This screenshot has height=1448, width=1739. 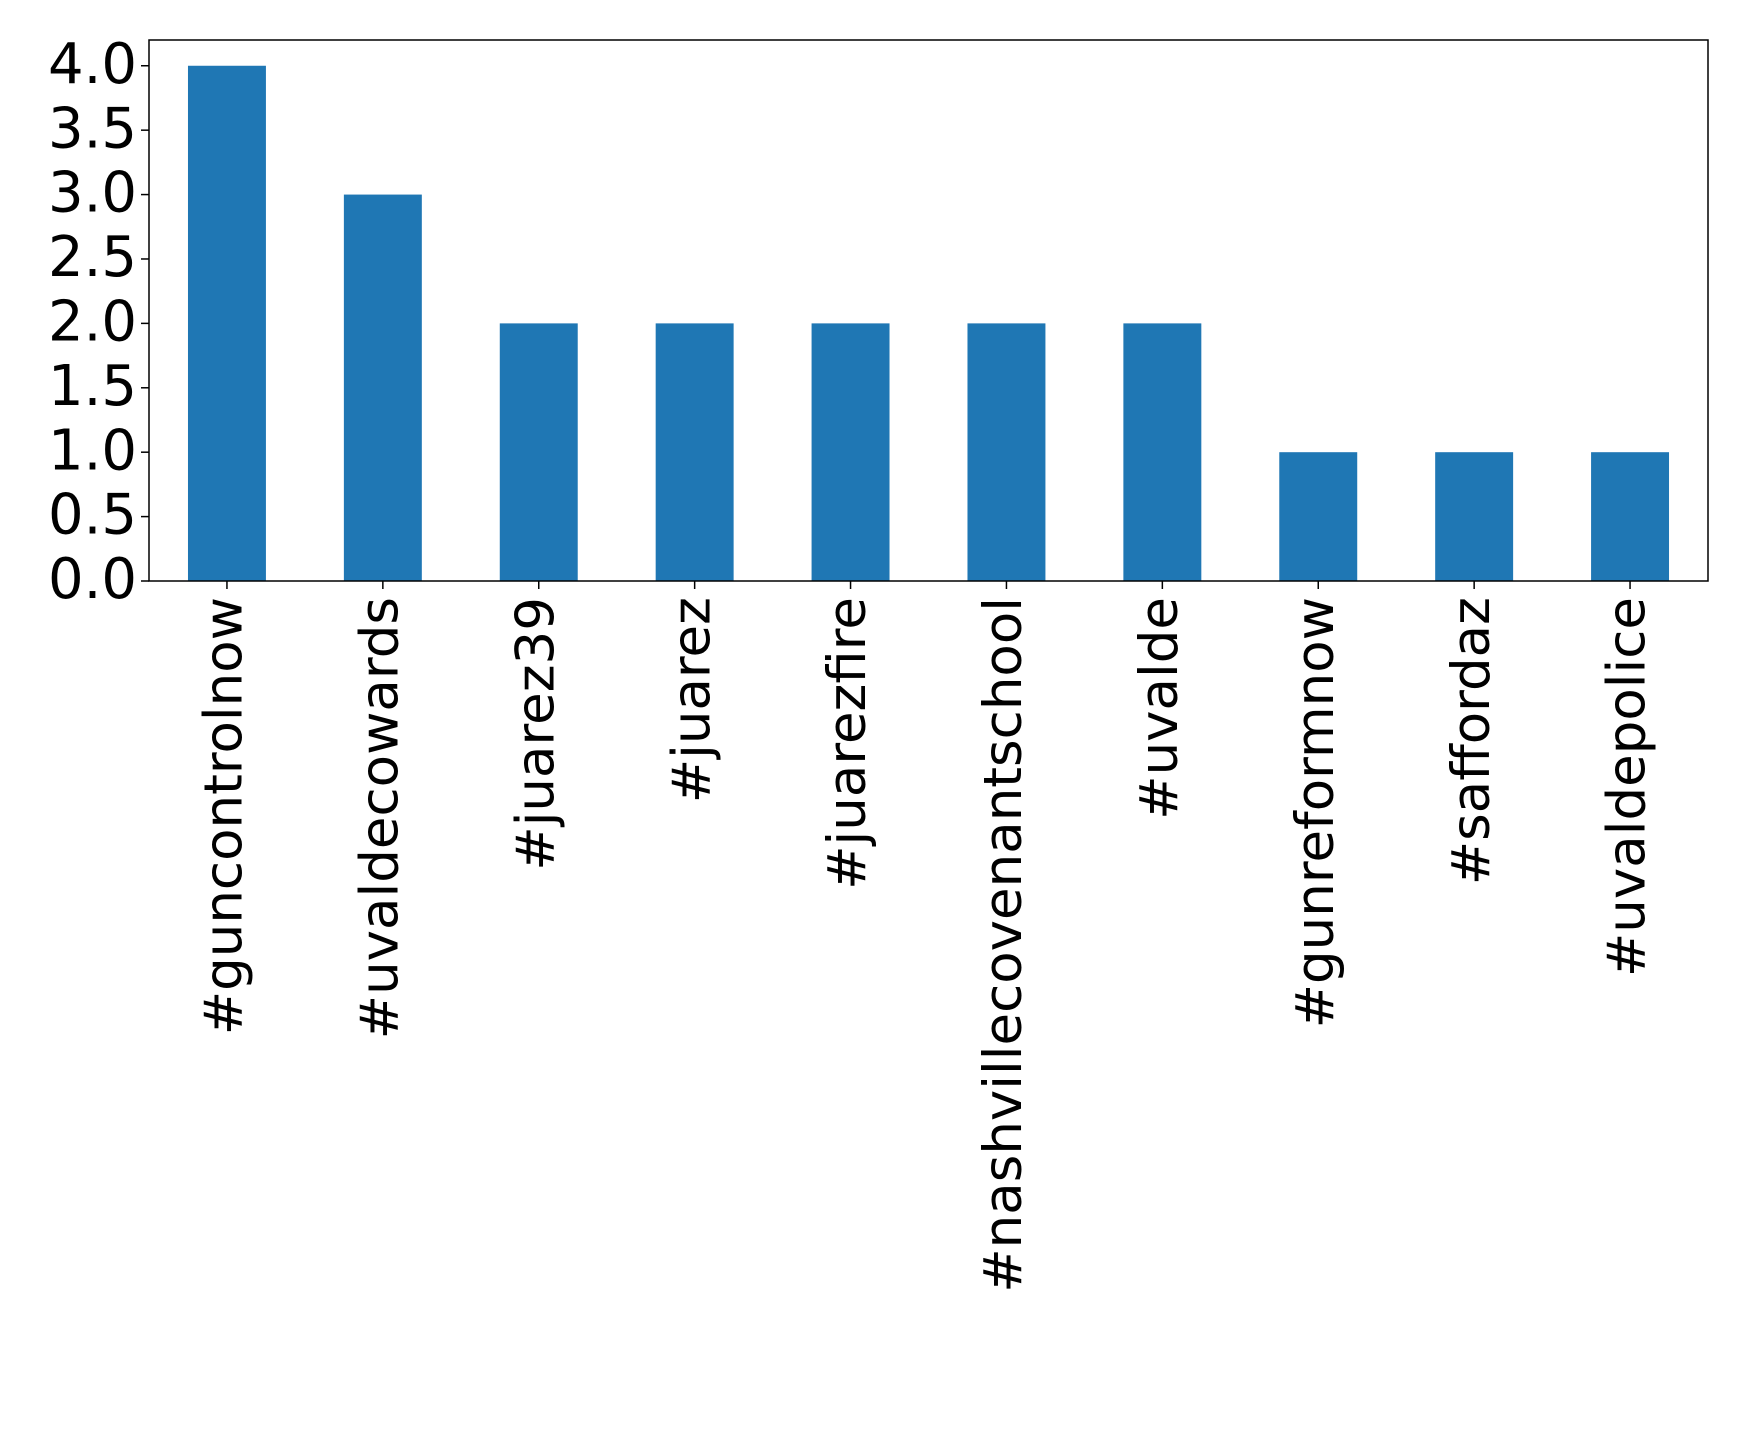 What do you see at coordinates (224, 816) in the screenshot?
I see `x-tick-label: #guncontrolnow` at bounding box center [224, 816].